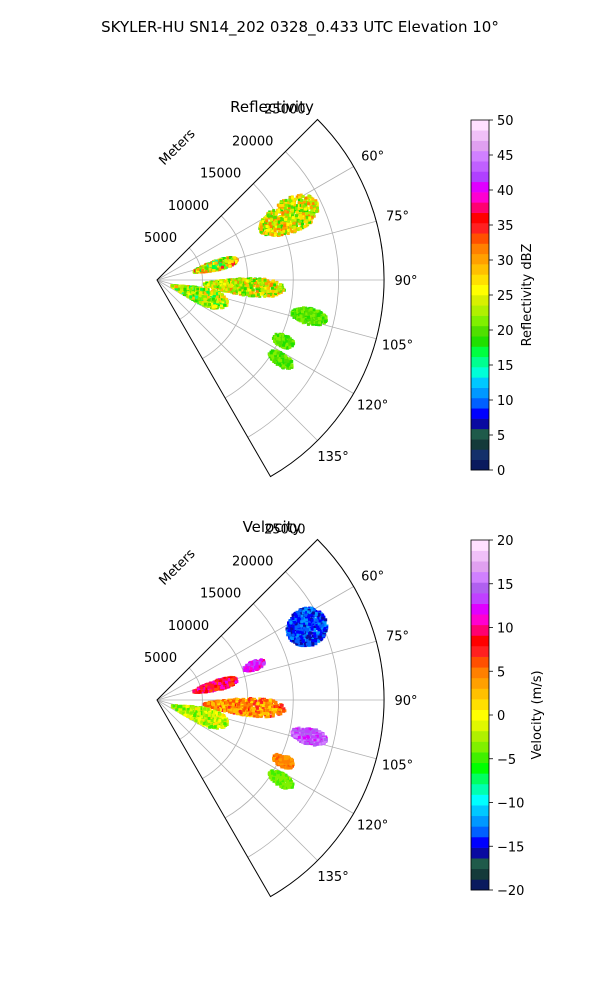  Describe the element at coordinates (372, 406) in the screenshot. I see `reflectivity-azimuth-tick-label: 120°` at that location.